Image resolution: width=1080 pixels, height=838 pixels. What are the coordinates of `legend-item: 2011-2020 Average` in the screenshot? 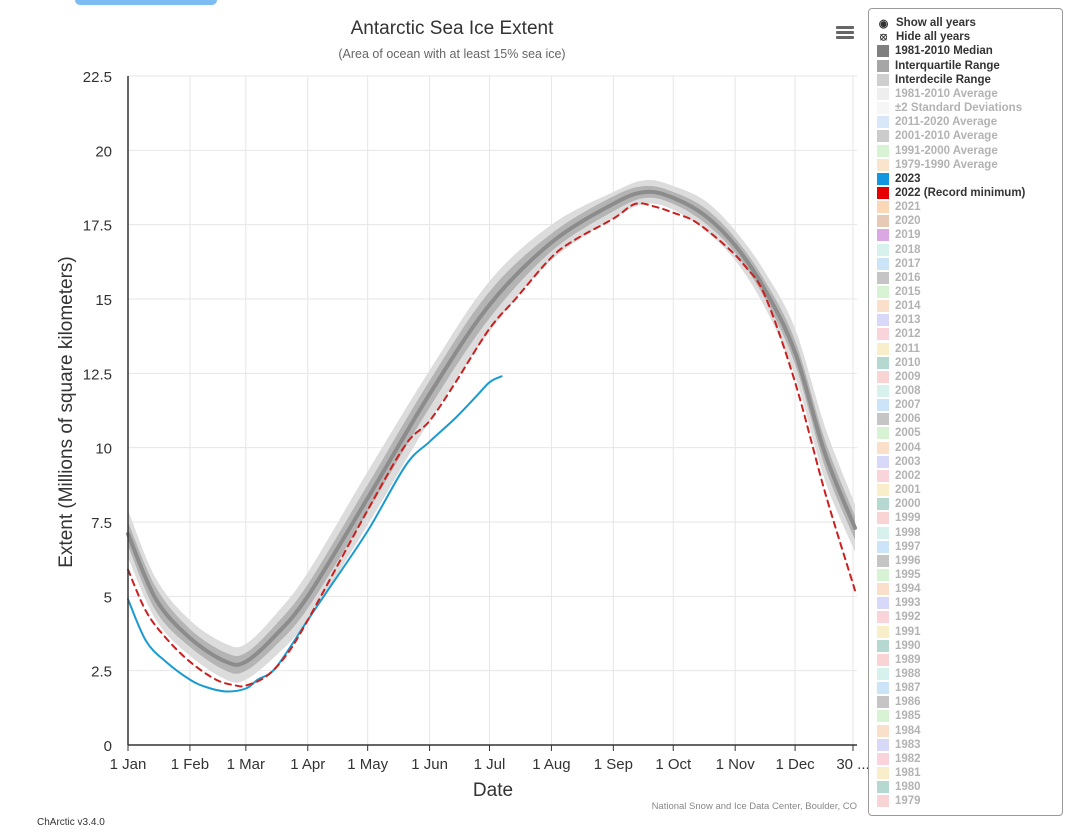 It's located at (937, 122).